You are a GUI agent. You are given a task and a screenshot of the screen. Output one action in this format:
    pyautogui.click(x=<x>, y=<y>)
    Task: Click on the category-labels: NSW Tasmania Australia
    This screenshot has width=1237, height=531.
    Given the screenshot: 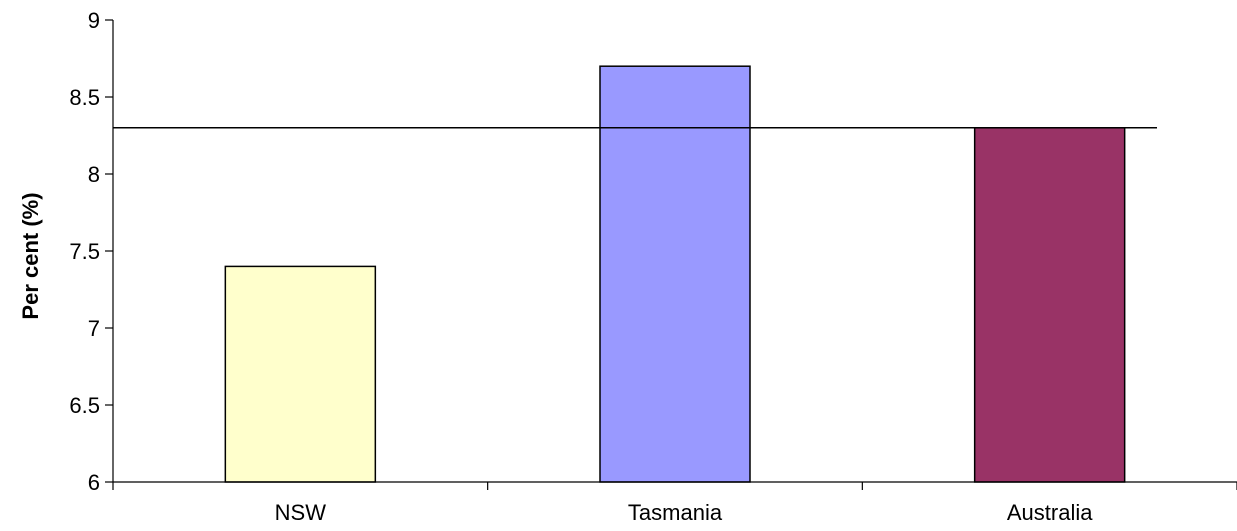 What is the action you would take?
    pyautogui.click(x=684, y=512)
    